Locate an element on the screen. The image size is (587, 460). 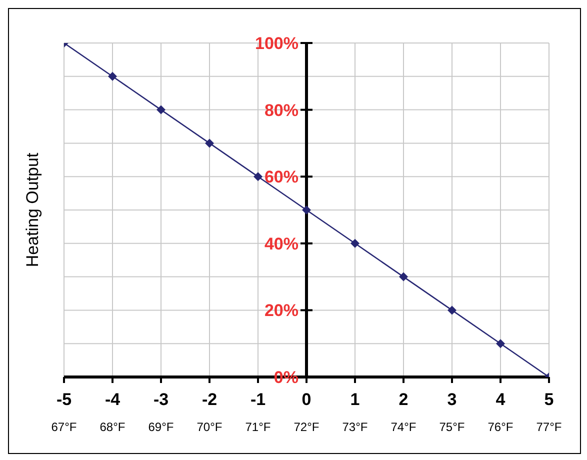
x2-tick-label: 67°F is located at coordinates (64, 427).